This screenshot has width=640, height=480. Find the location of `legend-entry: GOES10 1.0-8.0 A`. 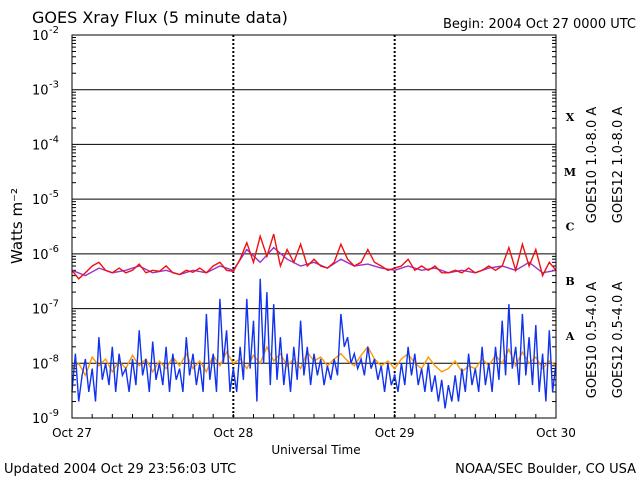

legend-entry: GOES10 1.0-8.0 A is located at coordinates (592, 165).